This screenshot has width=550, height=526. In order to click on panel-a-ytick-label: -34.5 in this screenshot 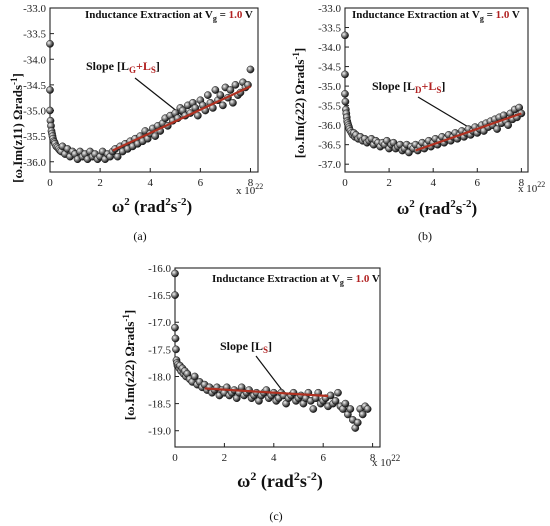, I will do `click(34, 86)`.